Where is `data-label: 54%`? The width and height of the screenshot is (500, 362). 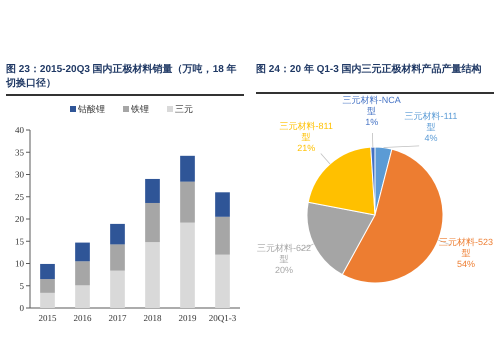 data-label: 54% is located at coordinates (466, 264).